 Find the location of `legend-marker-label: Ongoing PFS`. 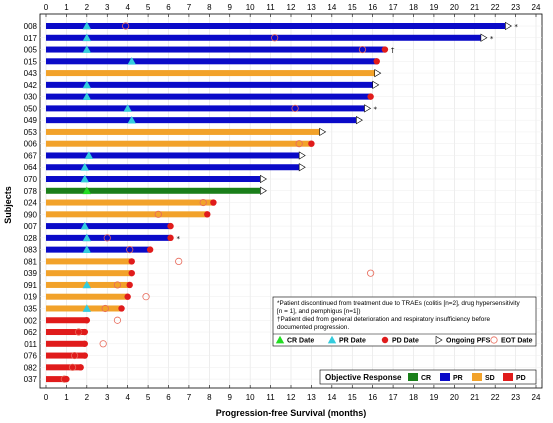

legend-marker-label: Ongoing PFS is located at coordinates (468, 341).